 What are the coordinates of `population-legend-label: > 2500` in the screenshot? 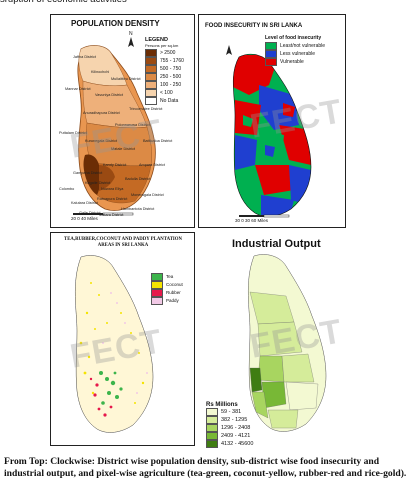 It's located at (168, 53).